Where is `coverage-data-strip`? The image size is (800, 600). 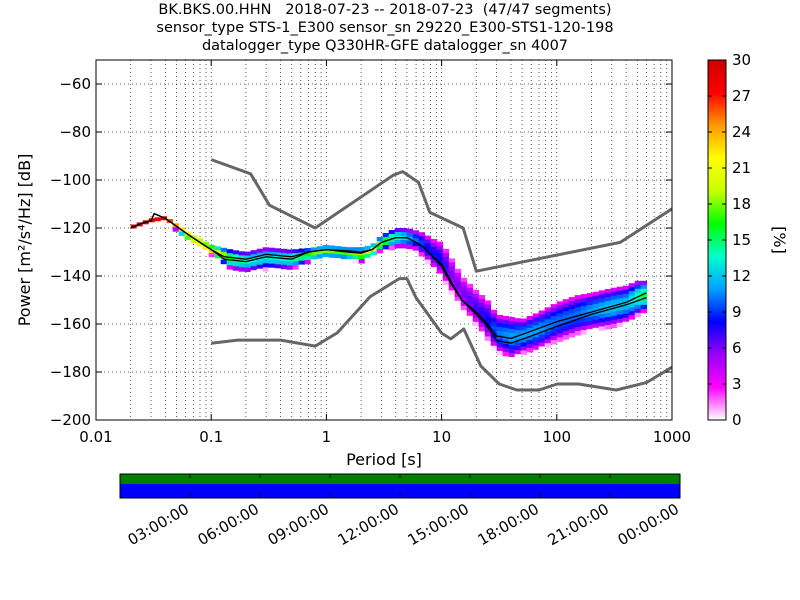
coverage-data-strip is located at coordinates (400, 479).